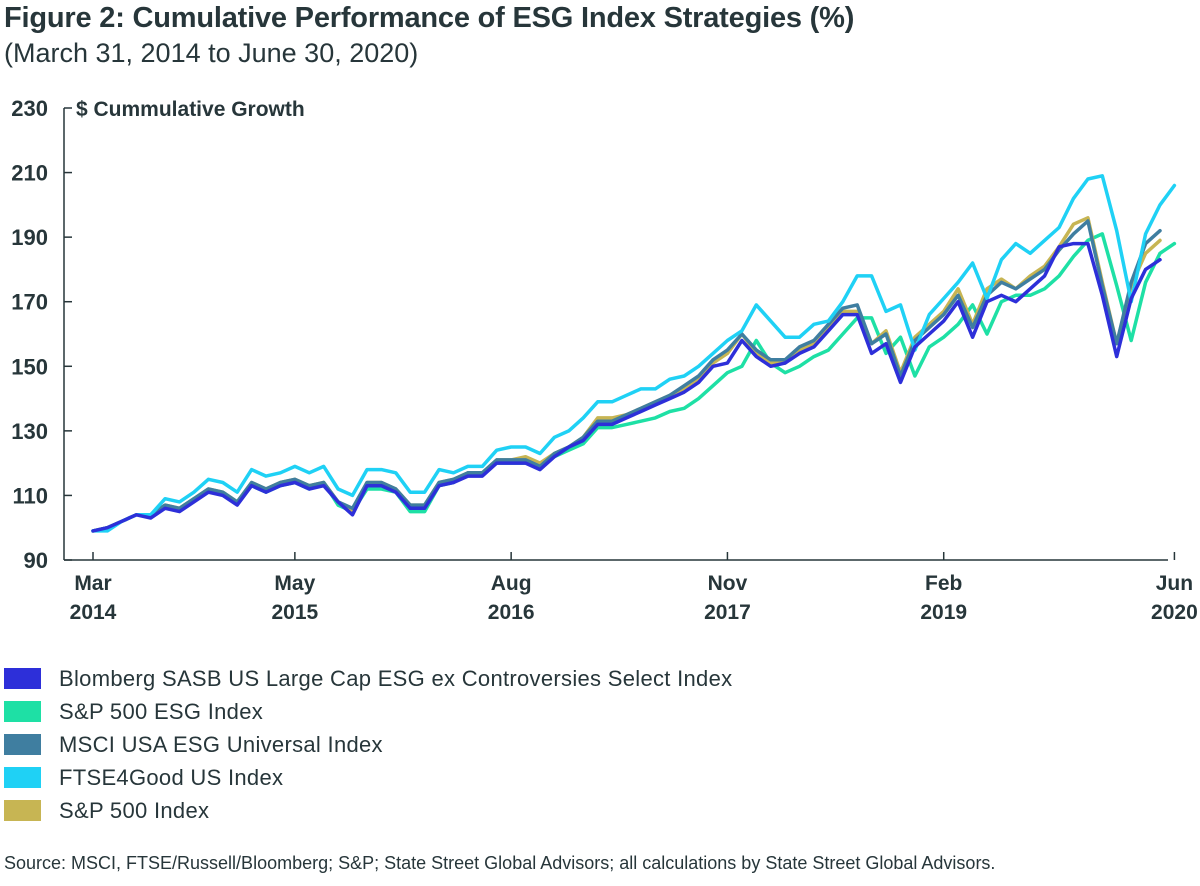 The height and width of the screenshot is (886, 1200). What do you see at coordinates (211, 53) in the screenshot?
I see `chart-subtitle: (March 31, 2014 to June 30, 2020)` at bounding box center [211, 53].